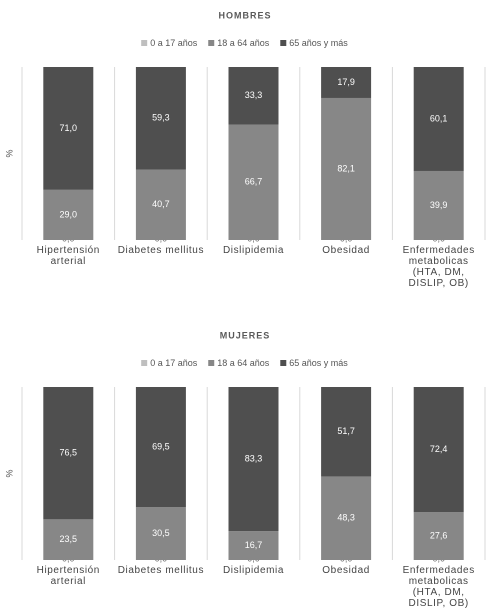  I want to click on chart-title: MUJERES, so click(245, 335).